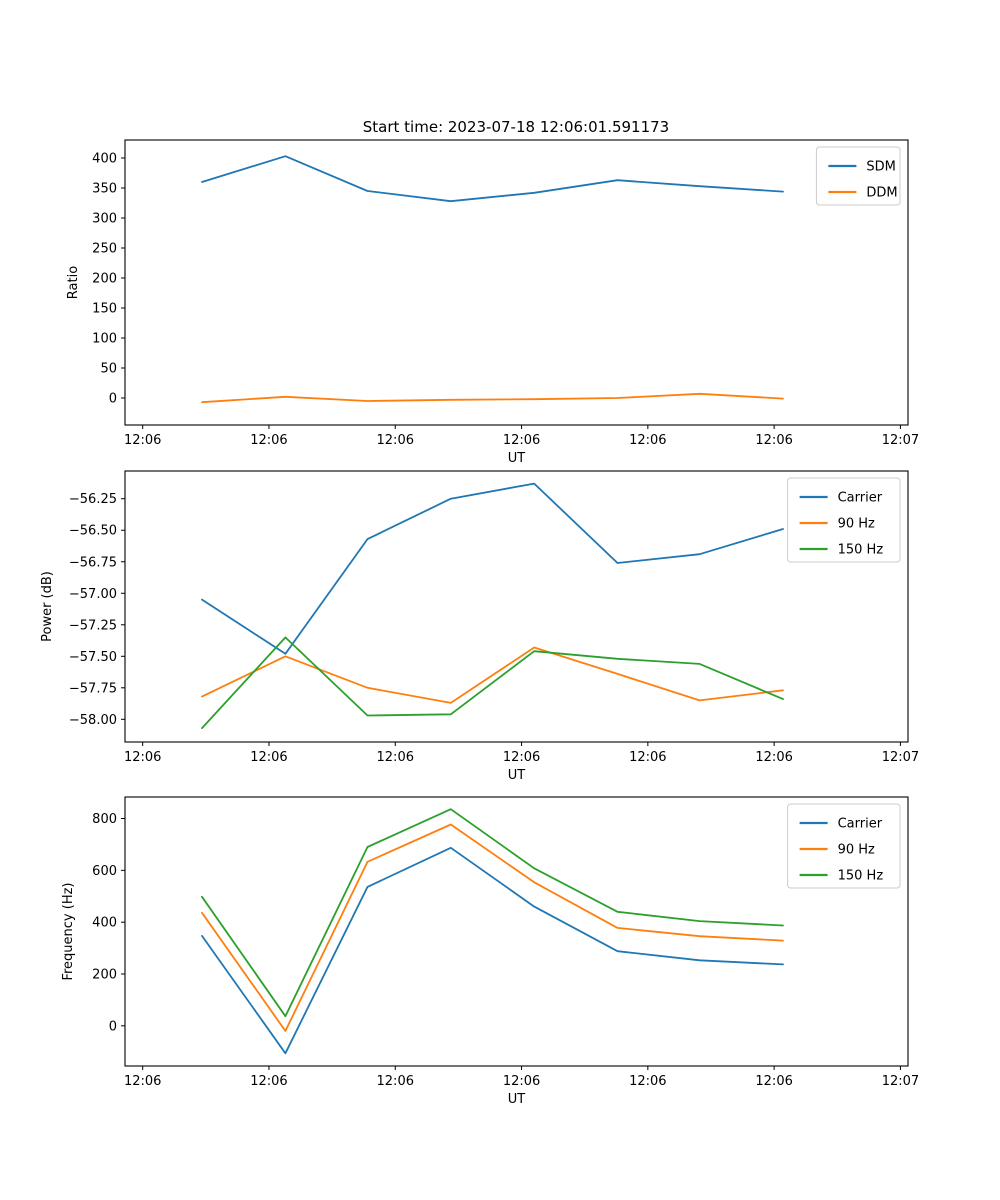 The width and height of the screenshot is (1000, 1200). What do you see at coordinates (104, 339) in the screenshot?
I see `y-tick-label: 100` at bounding box center [104, 339].